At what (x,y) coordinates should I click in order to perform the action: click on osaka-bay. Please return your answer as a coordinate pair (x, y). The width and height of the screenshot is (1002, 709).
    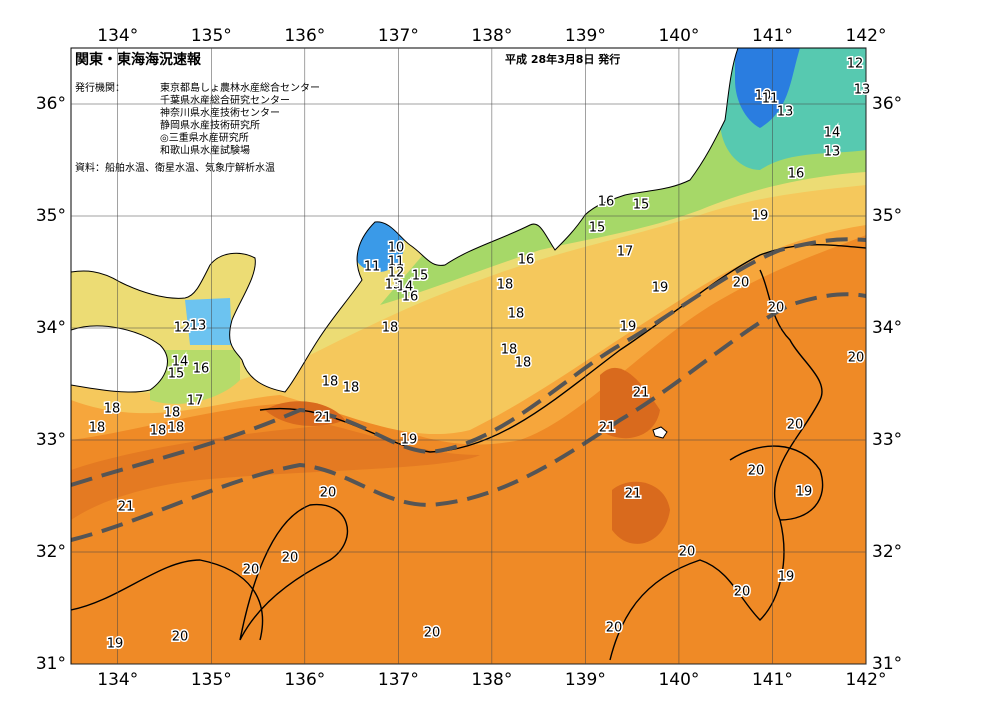
    Looking at the image, I should click on (208, 321).